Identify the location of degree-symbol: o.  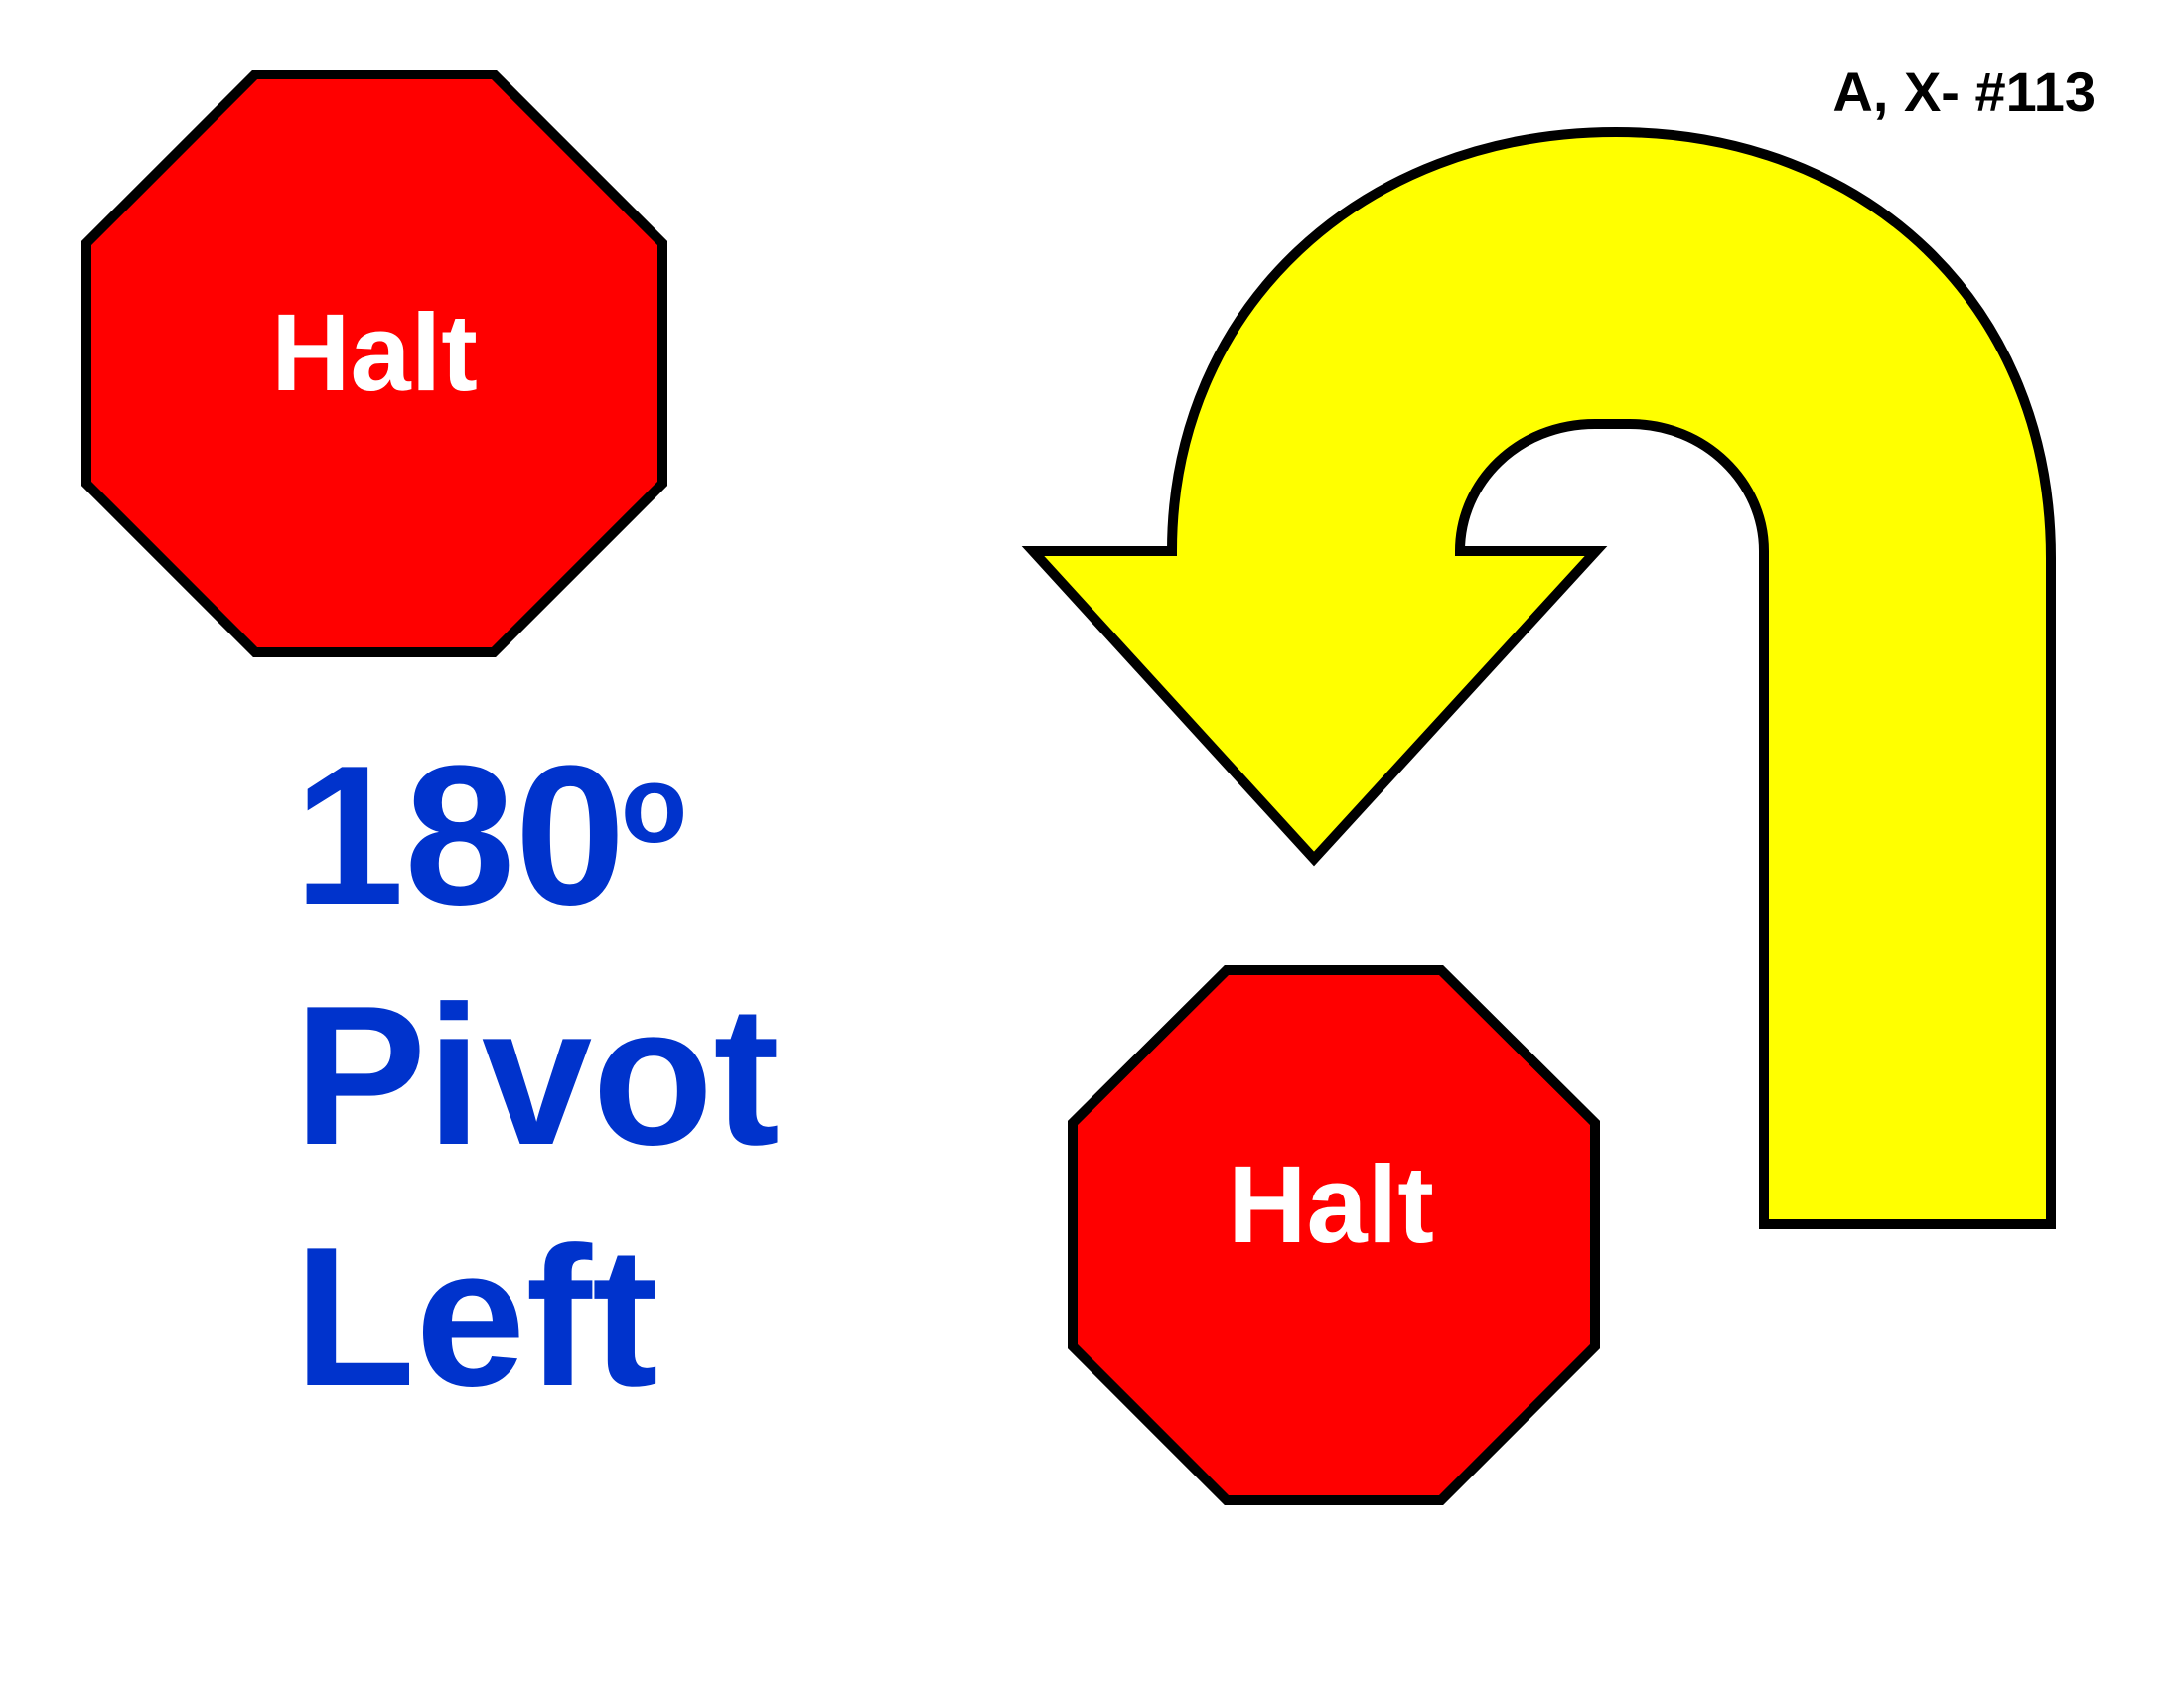
(654, 805).